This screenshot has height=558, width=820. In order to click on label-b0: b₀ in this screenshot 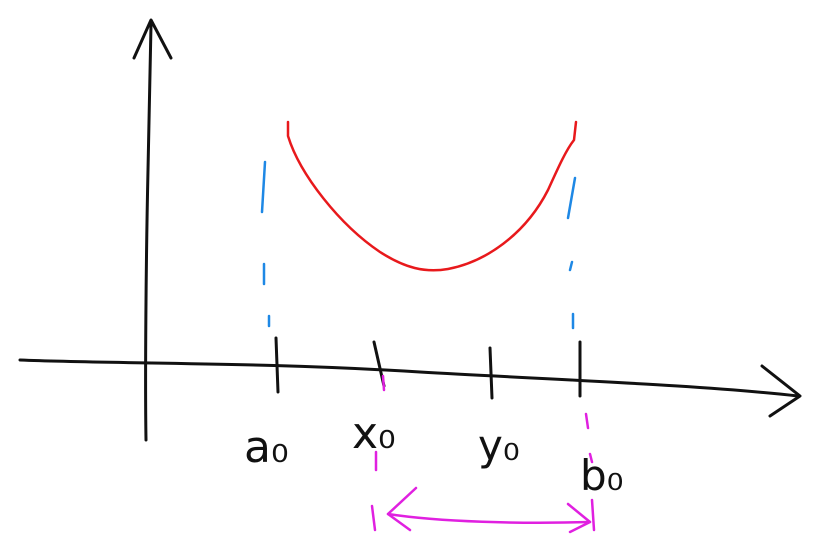, I will do `click(602, 475)`.